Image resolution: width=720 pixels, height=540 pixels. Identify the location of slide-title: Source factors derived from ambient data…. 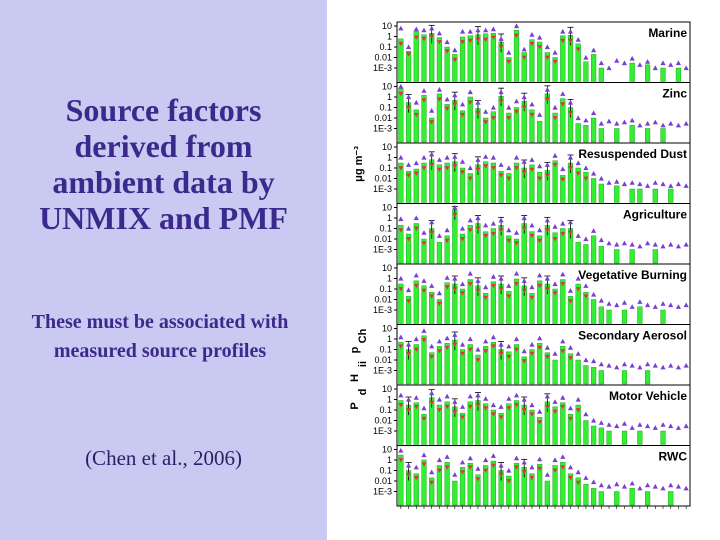
(163, 164).